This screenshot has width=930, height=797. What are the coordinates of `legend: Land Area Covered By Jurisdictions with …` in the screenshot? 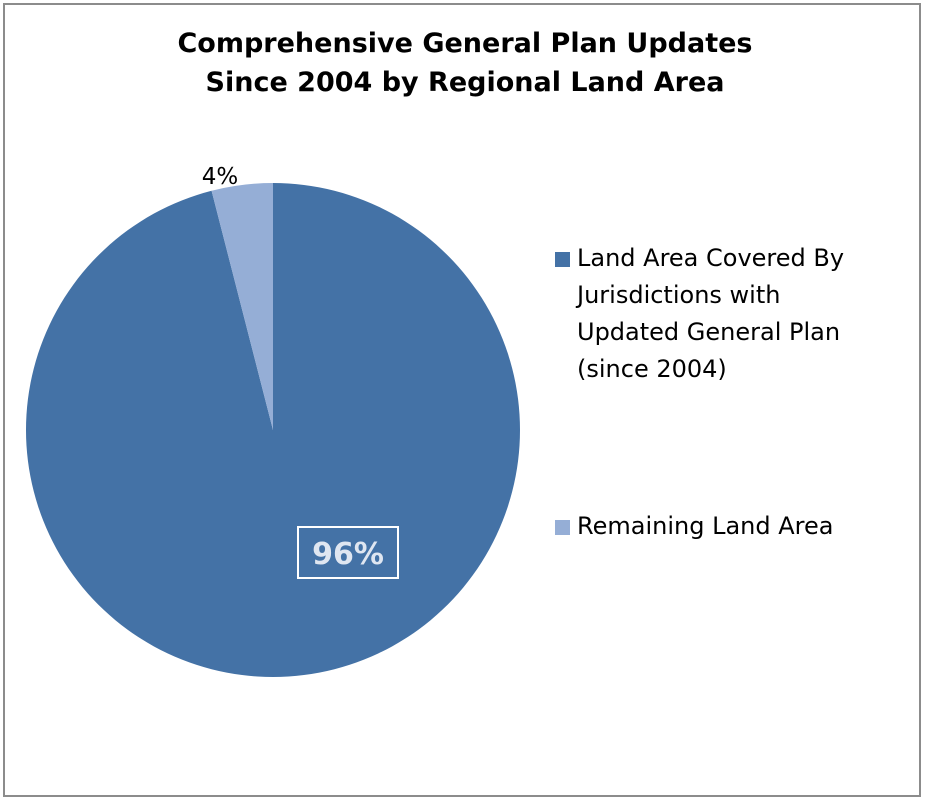 It's located at (733, 392).